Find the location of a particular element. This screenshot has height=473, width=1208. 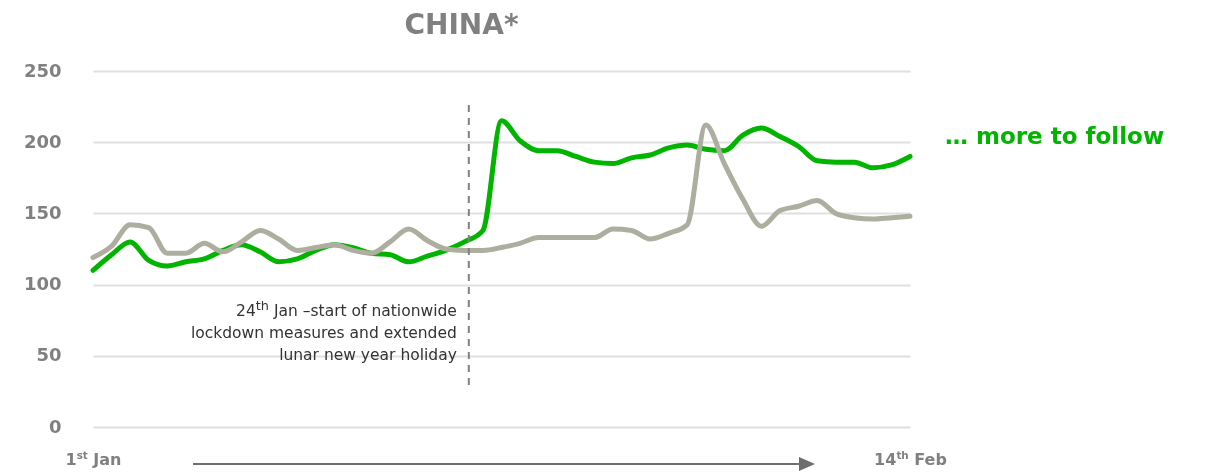

y-tick-label: 50 is located at coordinates (49, 355).